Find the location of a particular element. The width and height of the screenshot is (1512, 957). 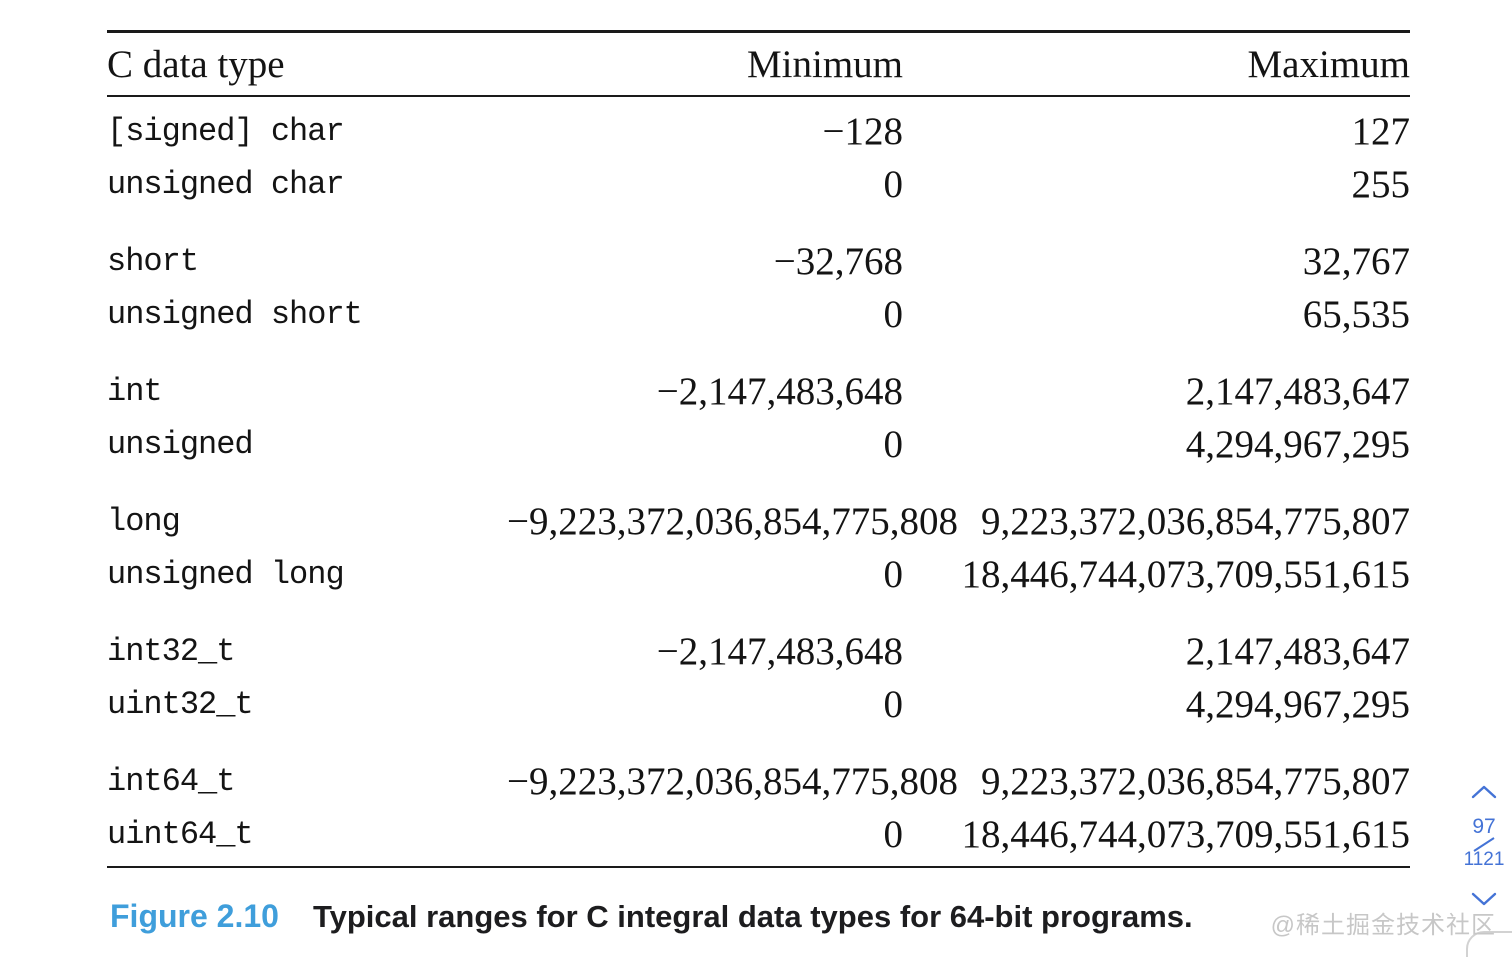

cell-c-data-type: uint64_t is located at coordinates (180, 834).